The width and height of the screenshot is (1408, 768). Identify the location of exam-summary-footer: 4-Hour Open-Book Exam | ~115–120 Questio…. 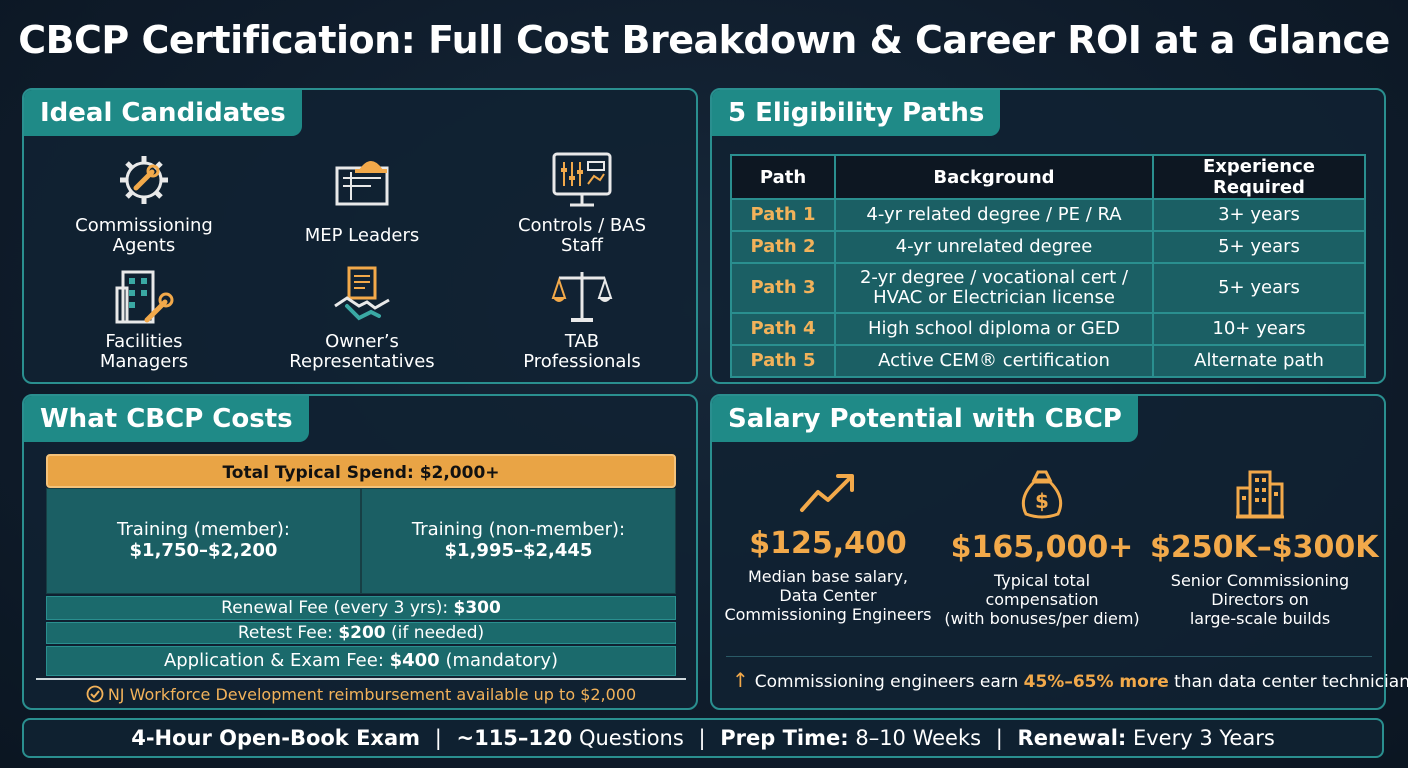
(703, 738).